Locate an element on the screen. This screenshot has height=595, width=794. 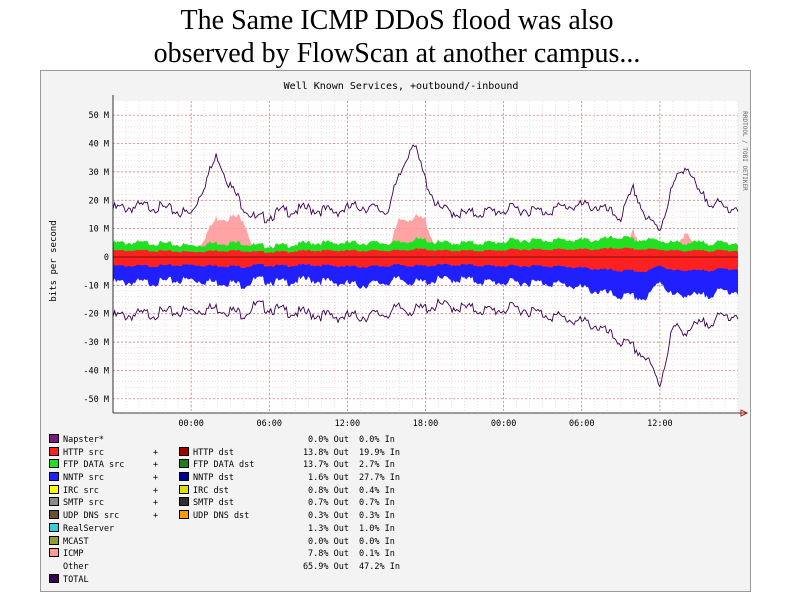
legend-dst-name: NNTP dst is located at coordinates (213, 478).